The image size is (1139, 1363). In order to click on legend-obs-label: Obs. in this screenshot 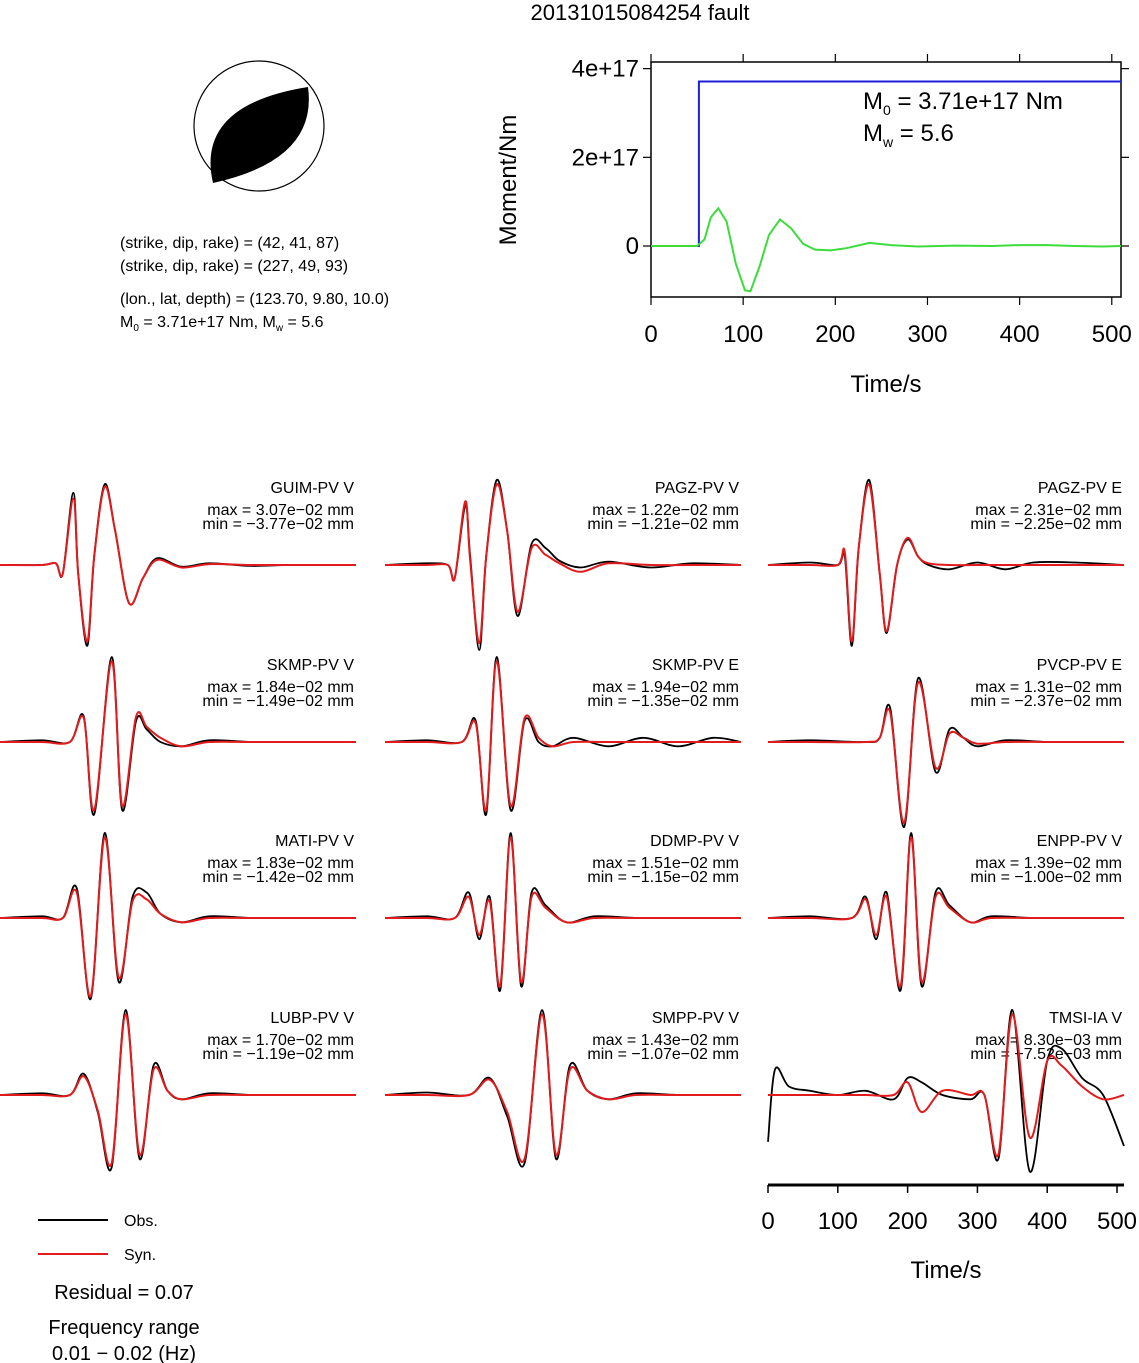, I will do `click(141, 1221)`.